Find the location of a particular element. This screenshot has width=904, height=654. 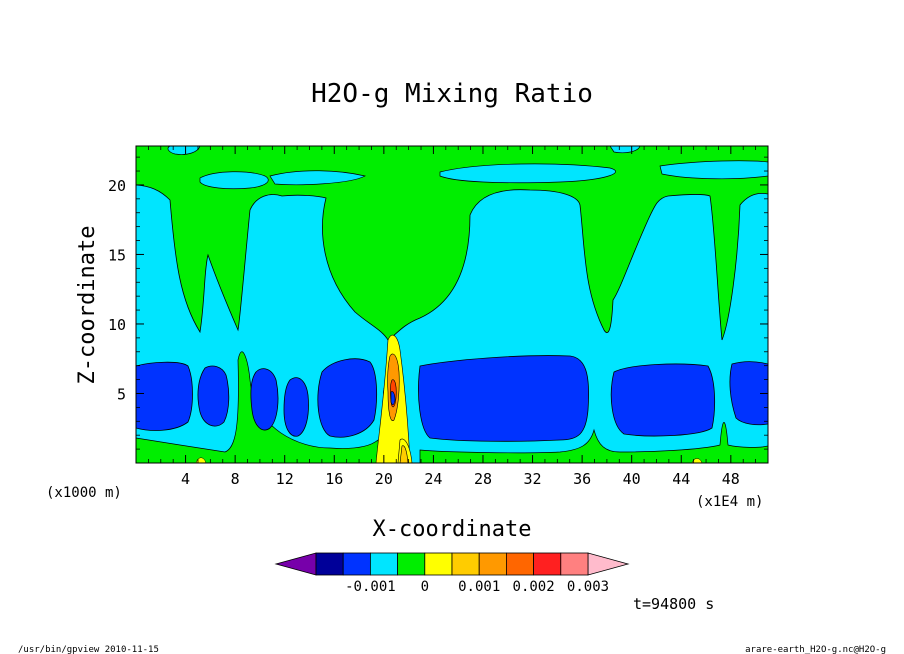

x-unit-left: (x1000 m) is located at coordinates (84, 493).